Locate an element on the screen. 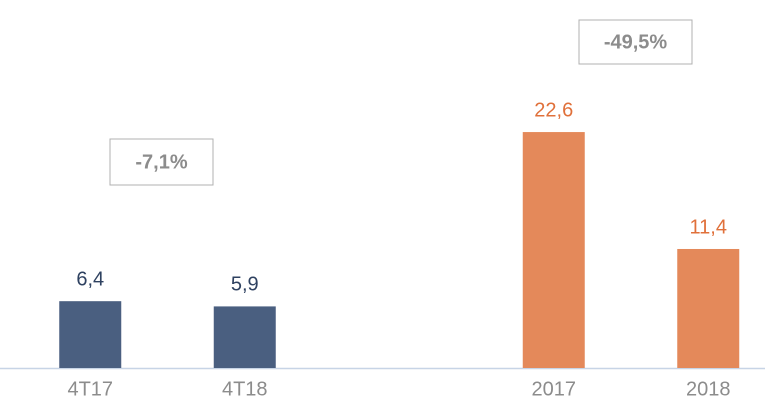 This screenshot has width=765, height=417. x-tick-label: 2017 is located at coordinates (554, 389).